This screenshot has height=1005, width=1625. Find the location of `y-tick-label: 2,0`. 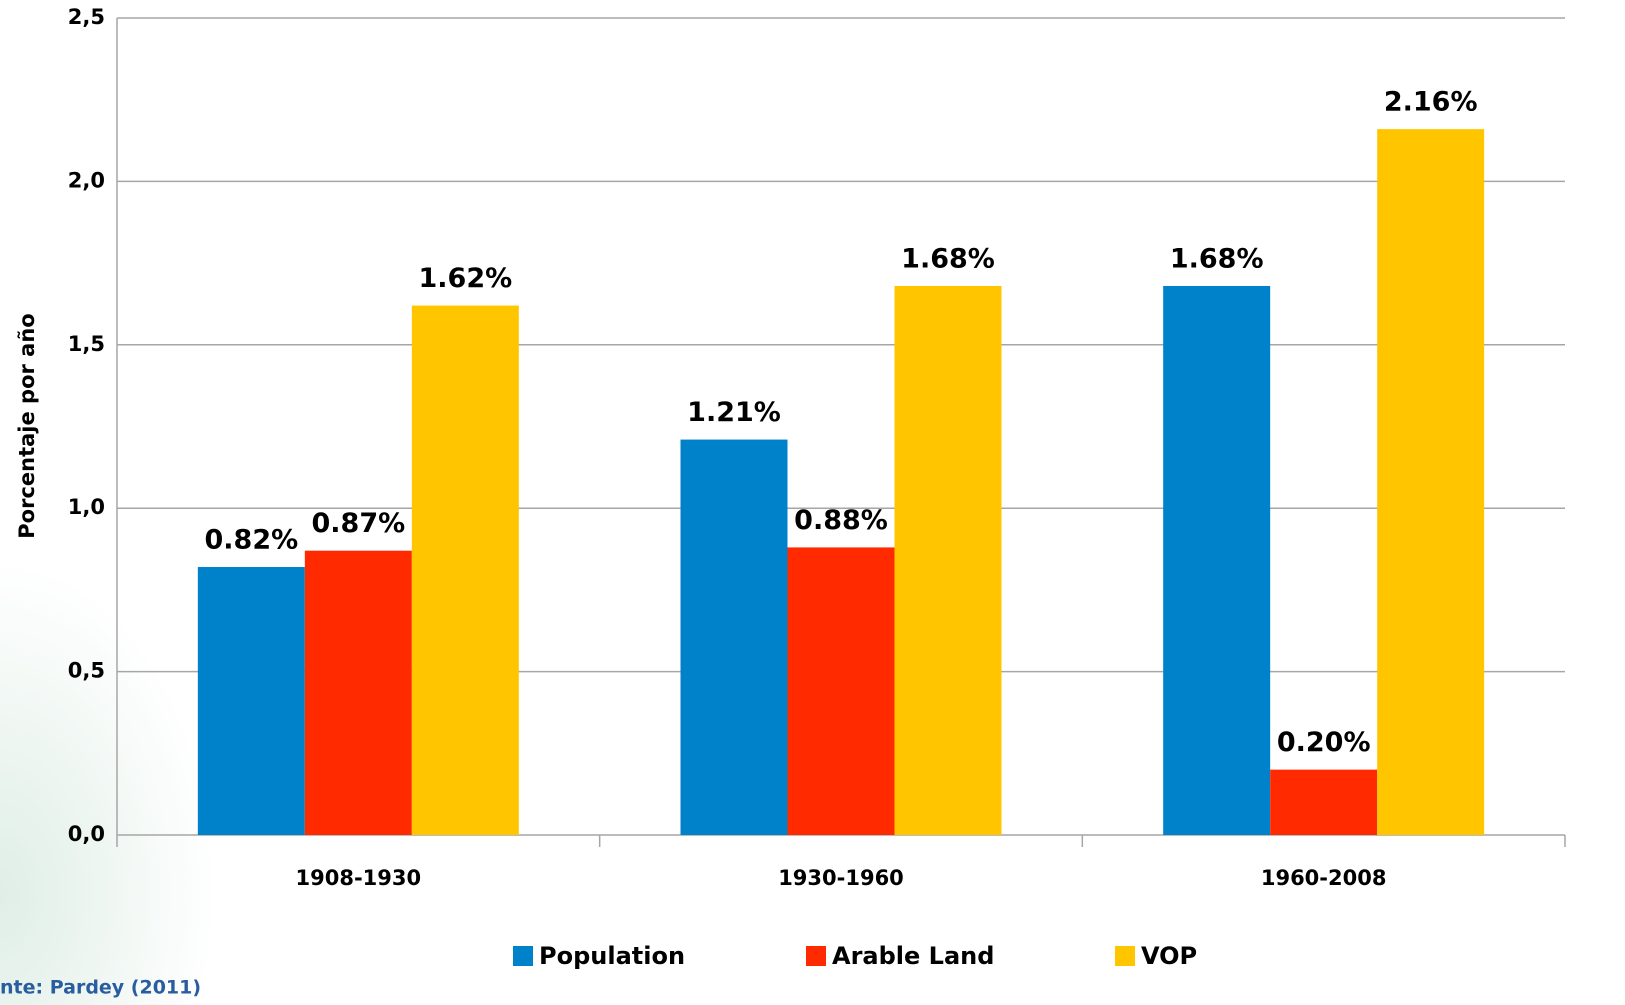

y-tick-label: 2,0 is located at coordinates (86, 180).